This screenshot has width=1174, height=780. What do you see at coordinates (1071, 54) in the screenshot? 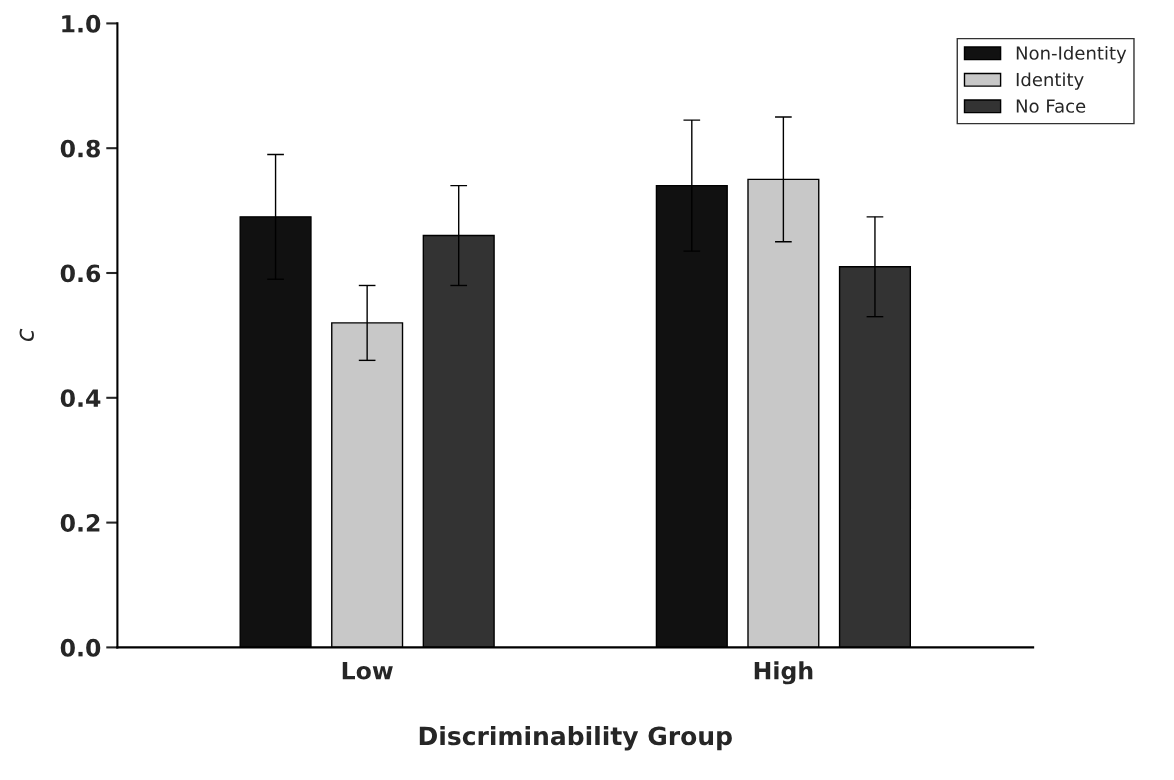
I see `legend-label: Non-Identity` at bounding box center [1071, 54].